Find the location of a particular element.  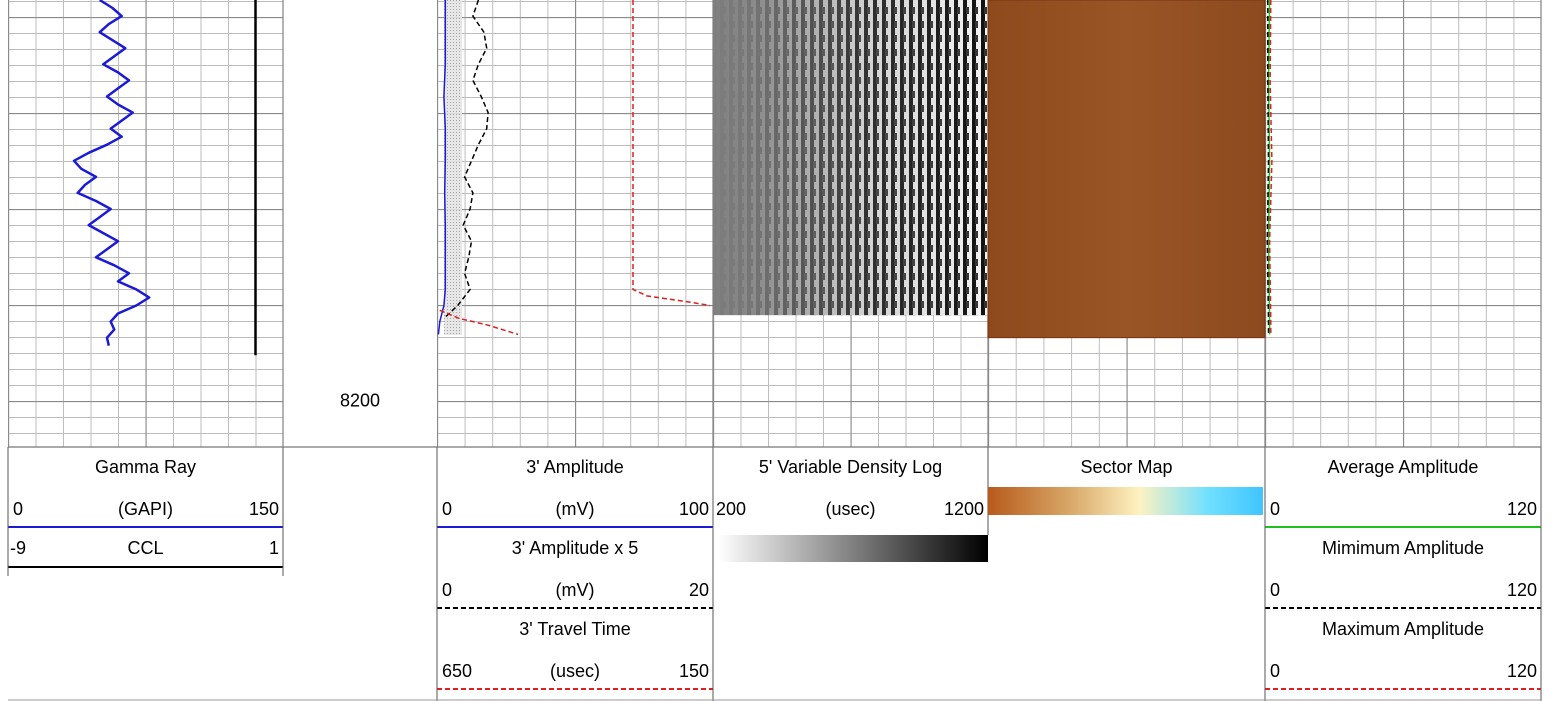

vdl-color-bar is located at coordinates (853, 548).